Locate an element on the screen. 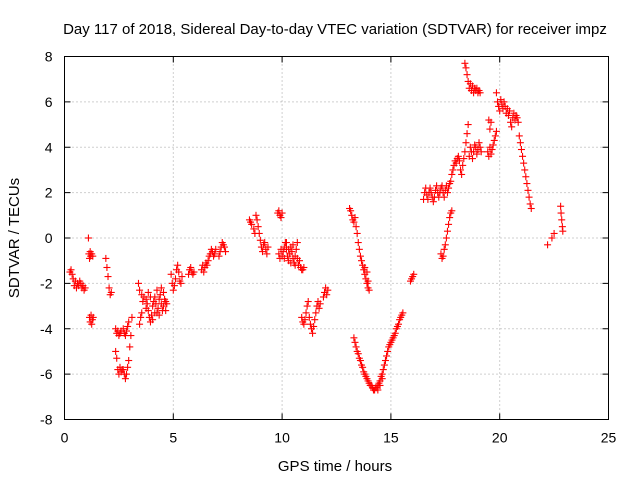 The height and width of the screenshot is (480, 640). y-tick-label: -6 is located at coordinates (46, 374).